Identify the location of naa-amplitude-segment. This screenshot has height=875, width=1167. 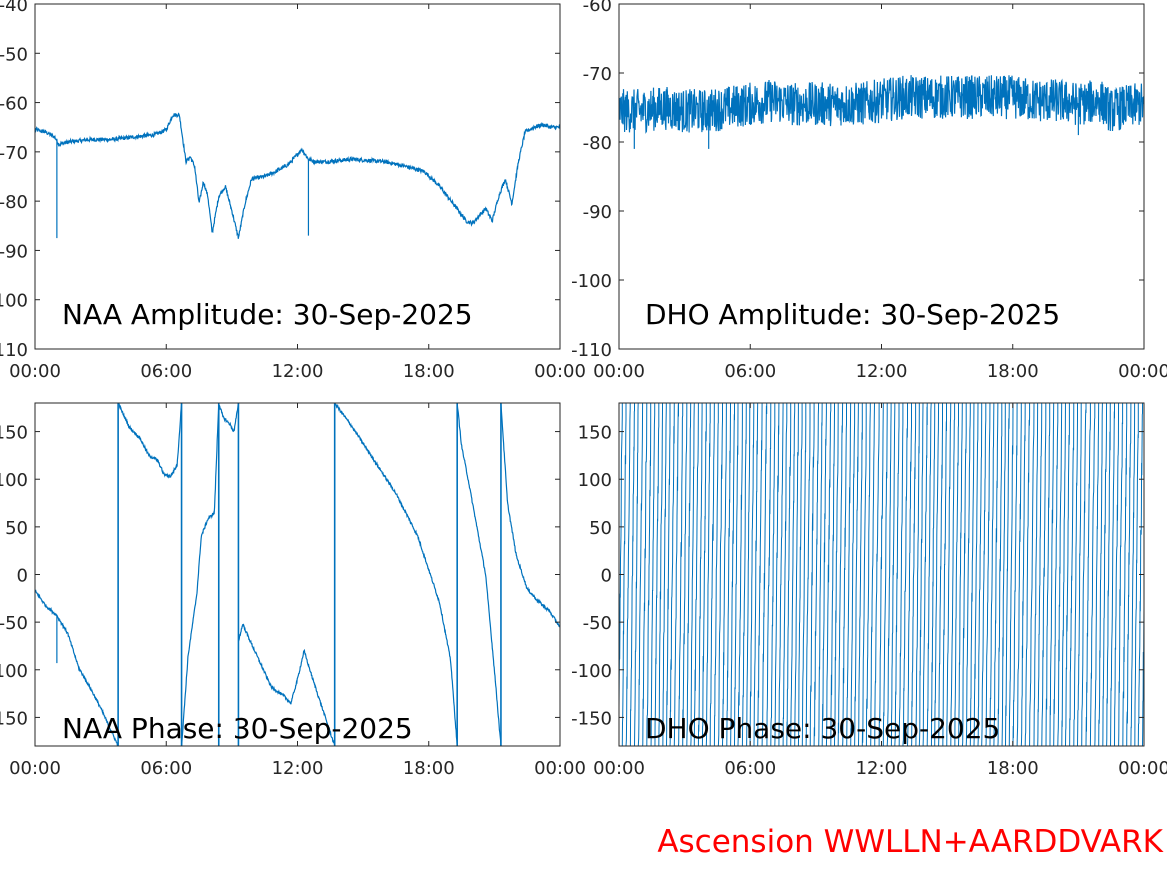
(297, 175).